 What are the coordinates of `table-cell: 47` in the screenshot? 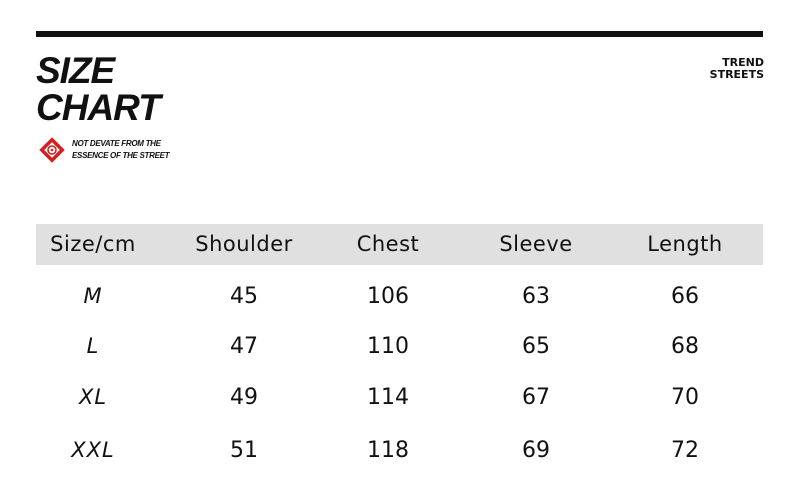 It's located at (244, 346).